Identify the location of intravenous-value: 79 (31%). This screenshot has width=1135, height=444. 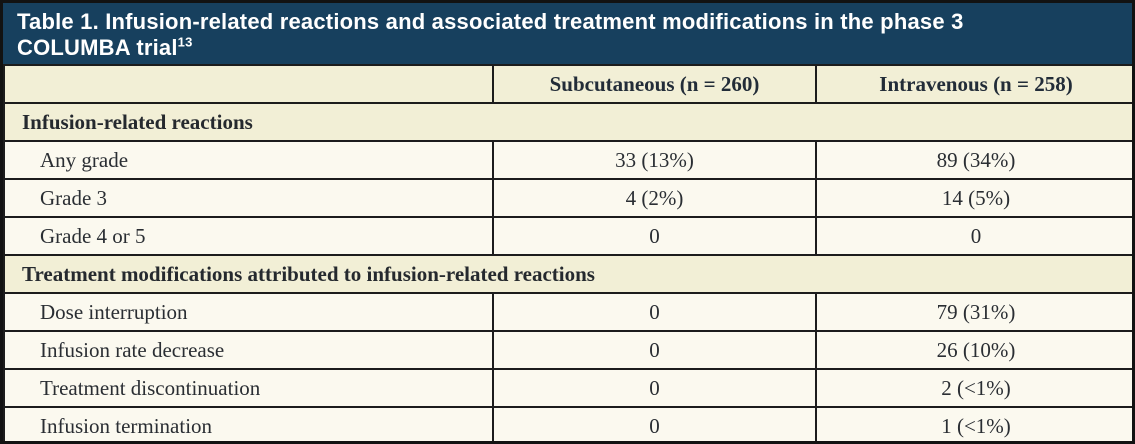
(973, 312).